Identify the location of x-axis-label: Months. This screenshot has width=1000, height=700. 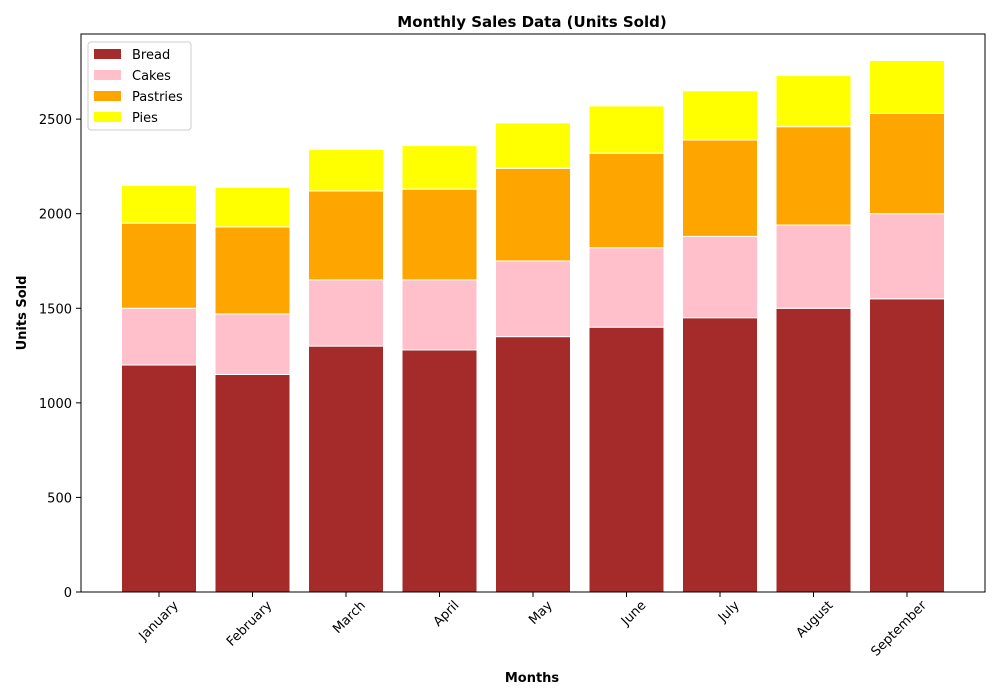
(532, 678).